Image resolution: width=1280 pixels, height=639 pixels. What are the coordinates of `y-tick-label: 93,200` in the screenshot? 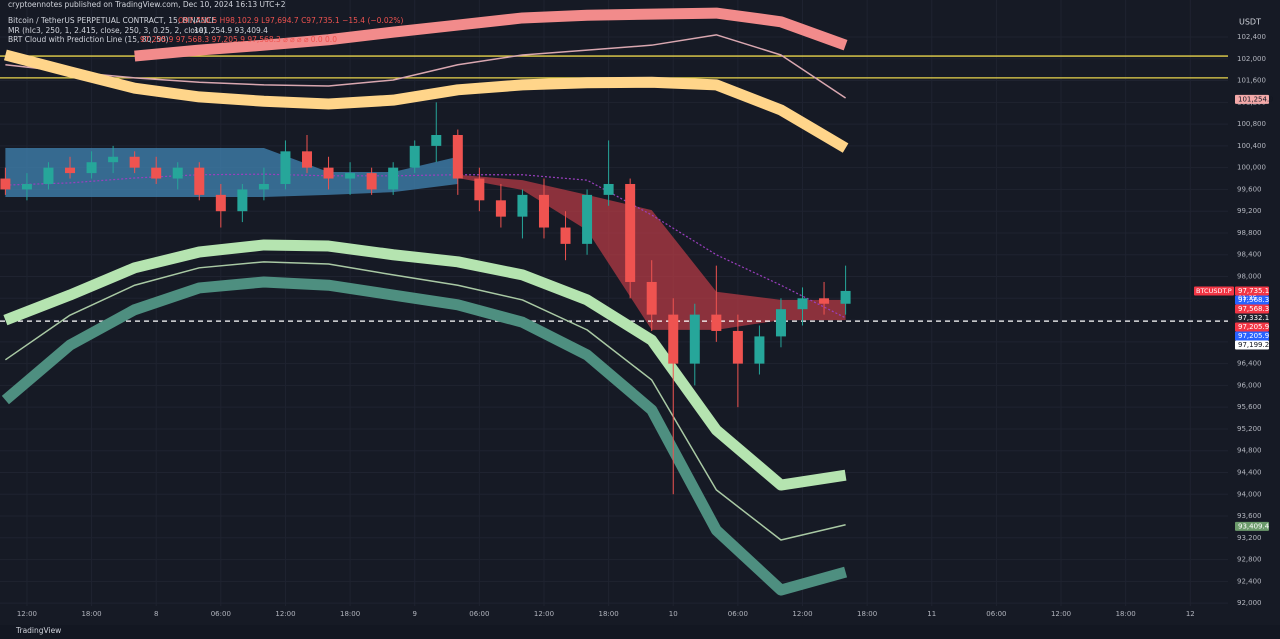 It's located at (1249, 538).